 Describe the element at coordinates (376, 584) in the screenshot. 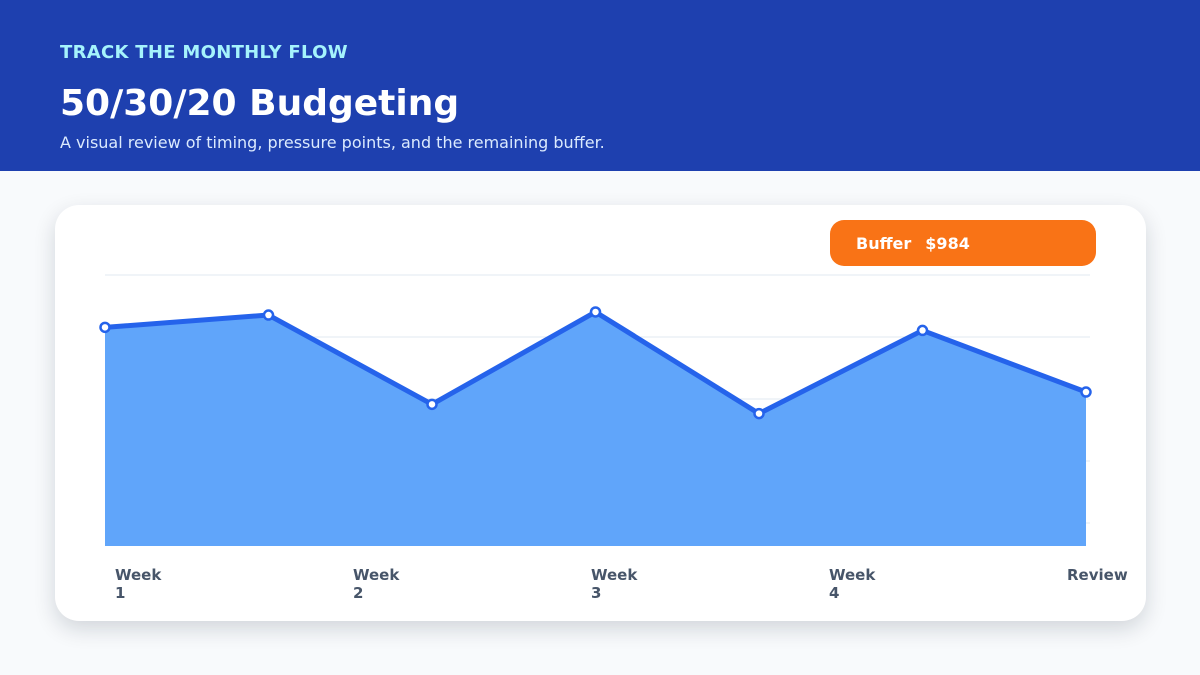

I see `x-tick-label: Week 2` at that location.